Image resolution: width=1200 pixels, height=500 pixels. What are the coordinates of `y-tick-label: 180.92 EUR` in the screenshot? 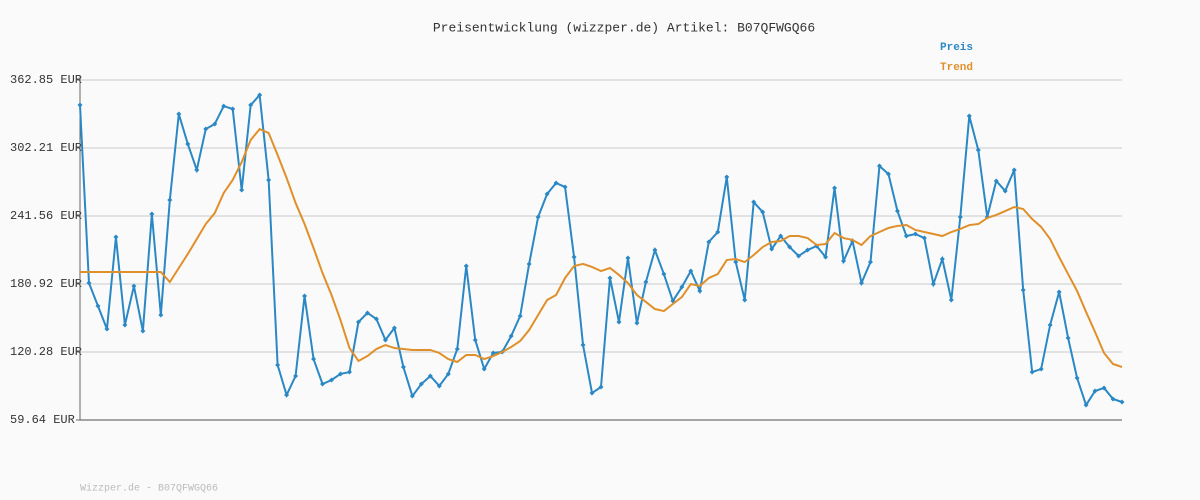 It's located at (46, 284).